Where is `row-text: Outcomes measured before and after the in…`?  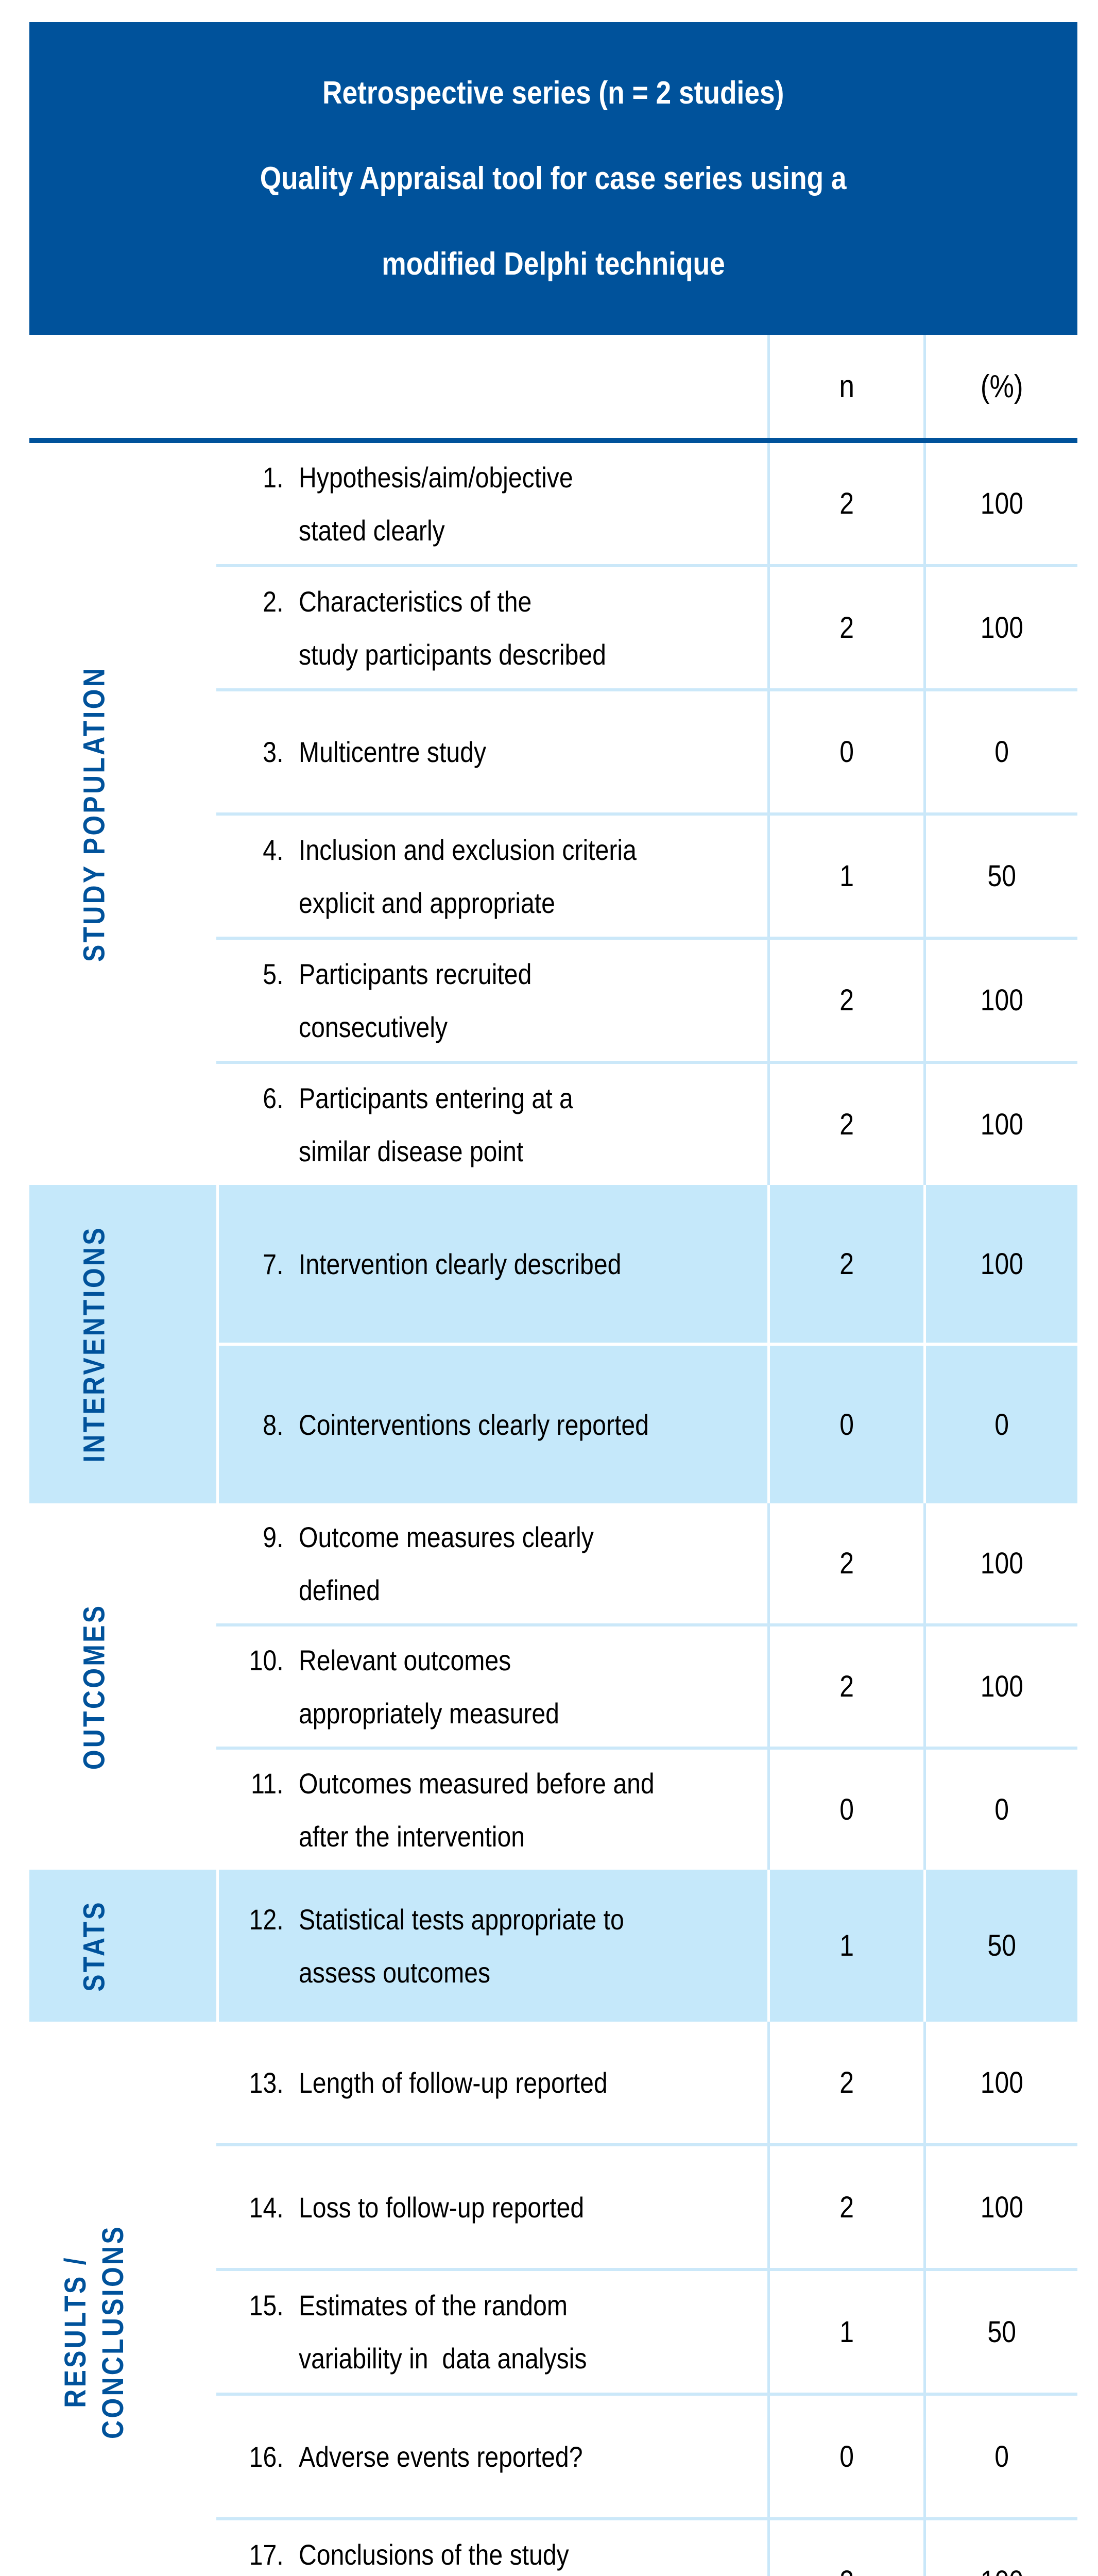 row-text: Outcomes measured before and after the in… is located at coordinates (477, 1810).